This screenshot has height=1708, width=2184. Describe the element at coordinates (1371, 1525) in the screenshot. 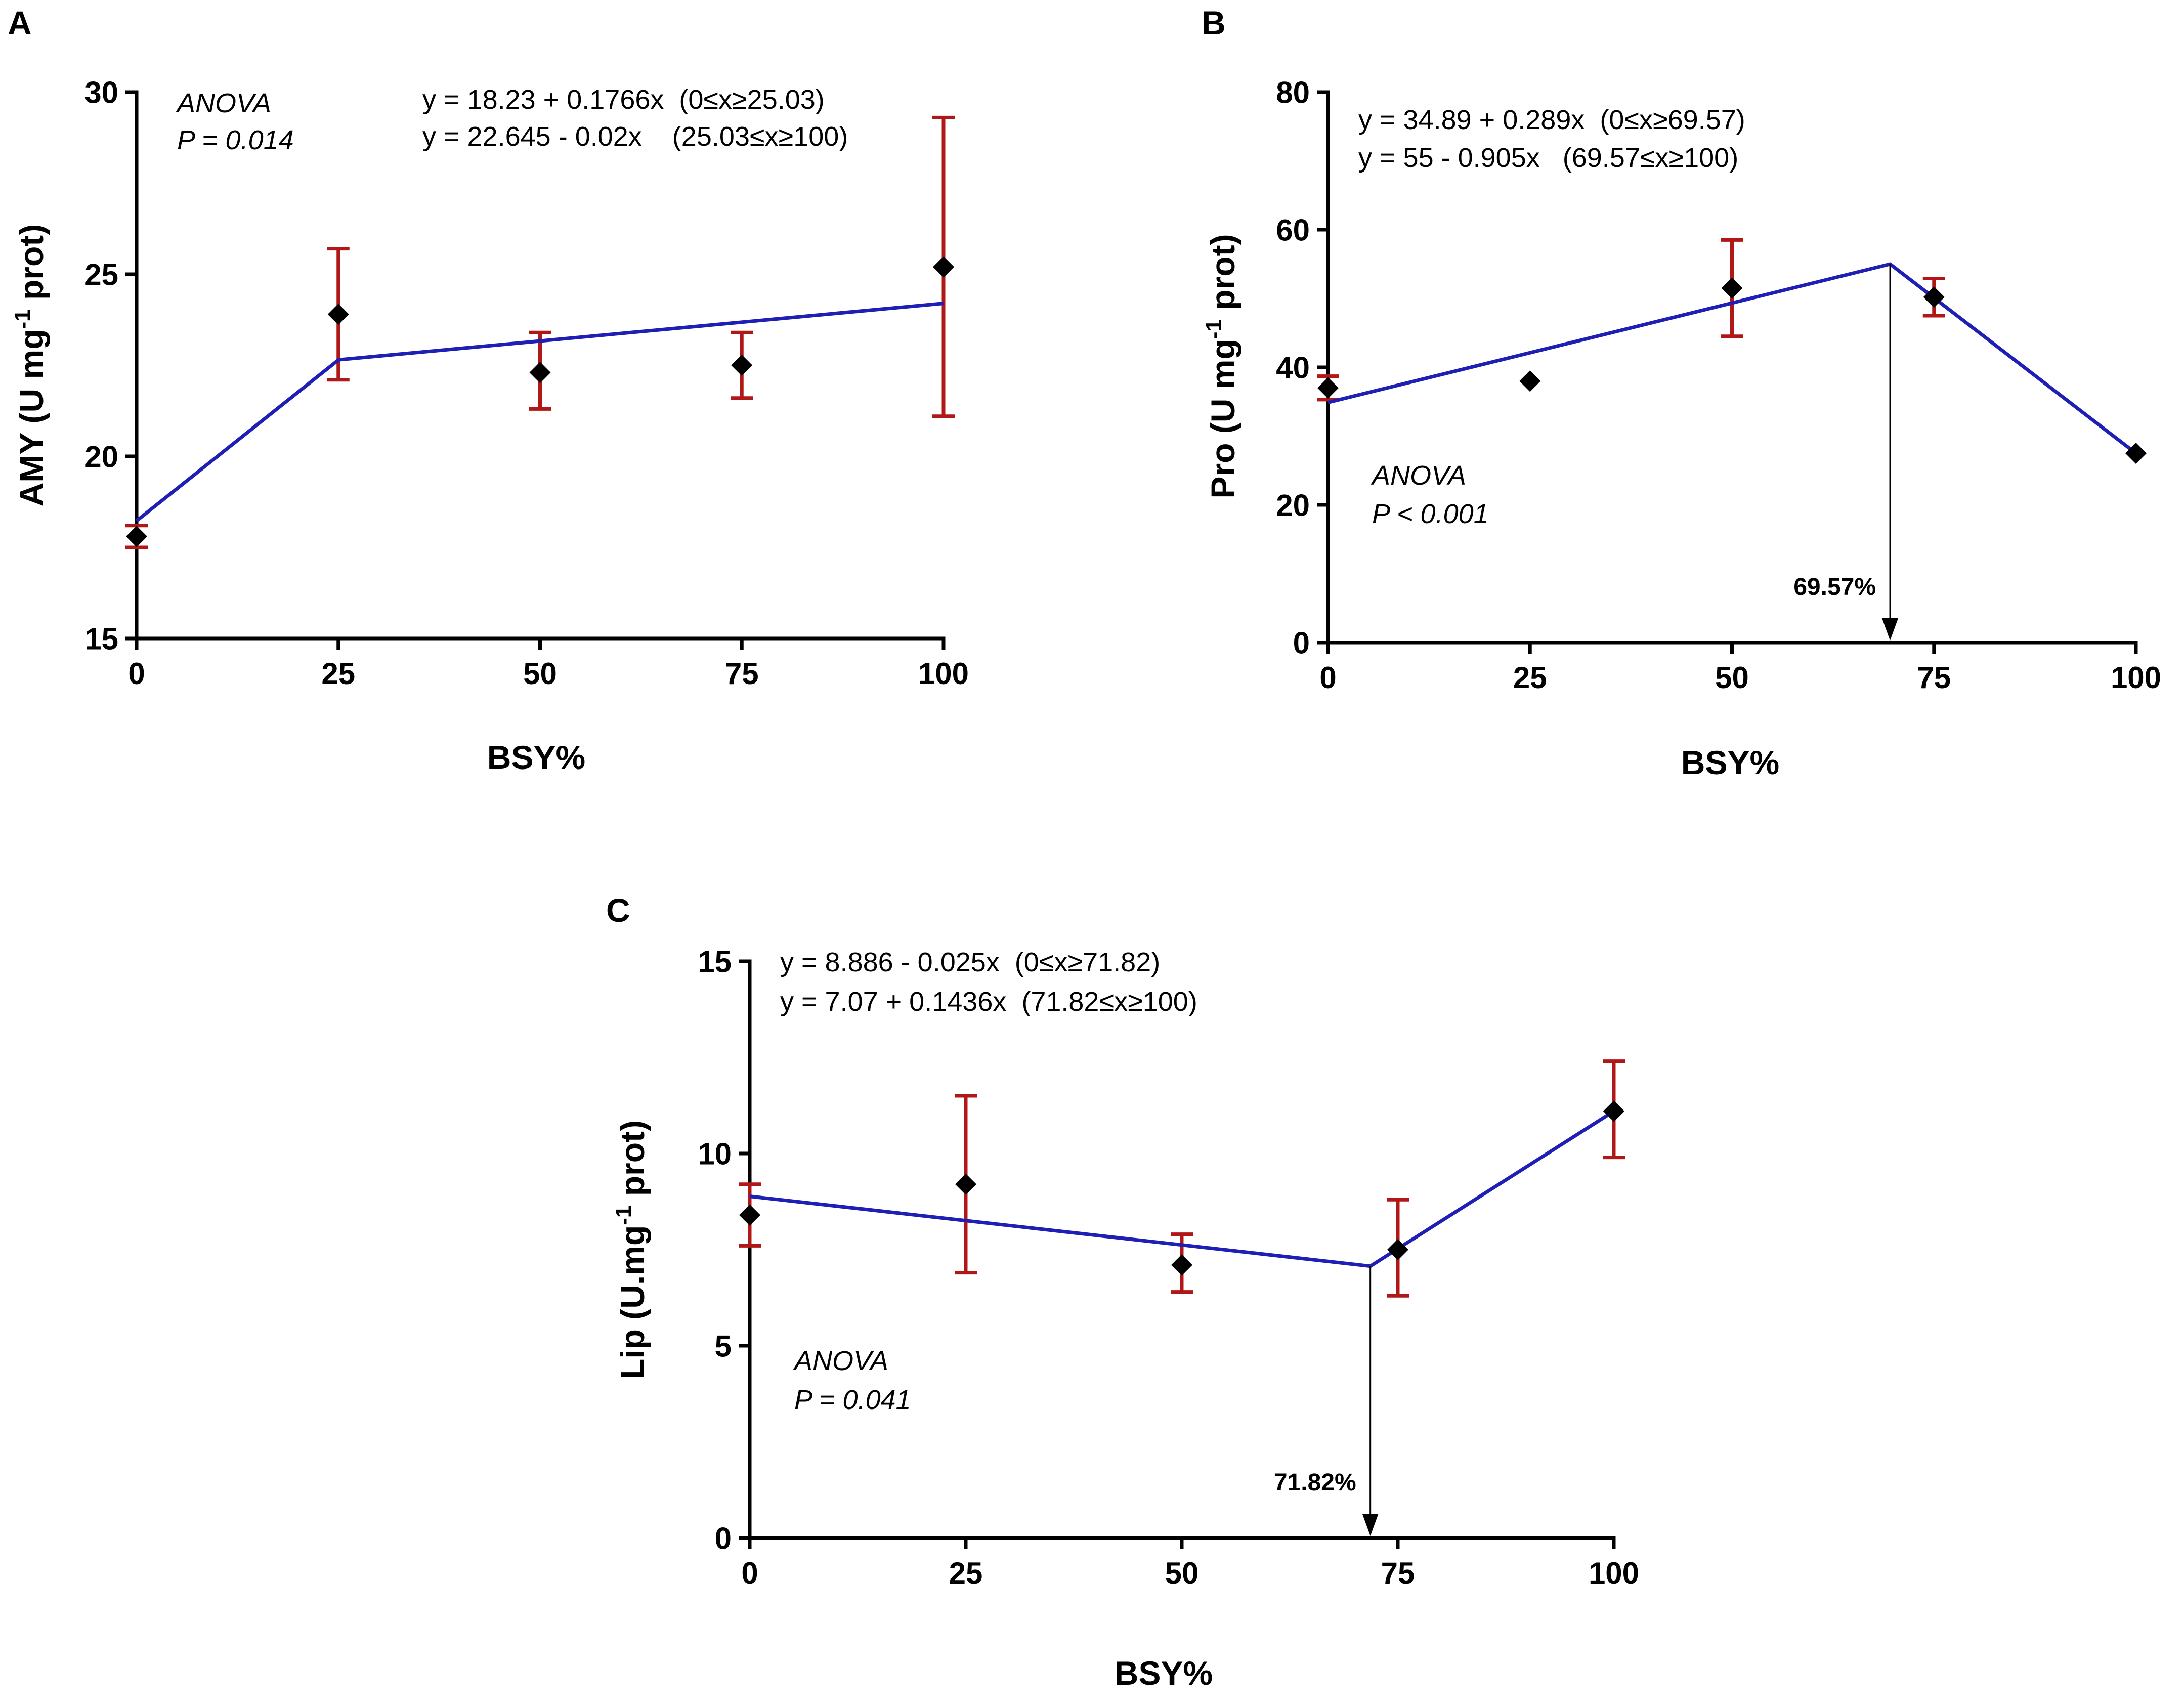

I see `panel-c-breakpoint-arrowhead` at that location.